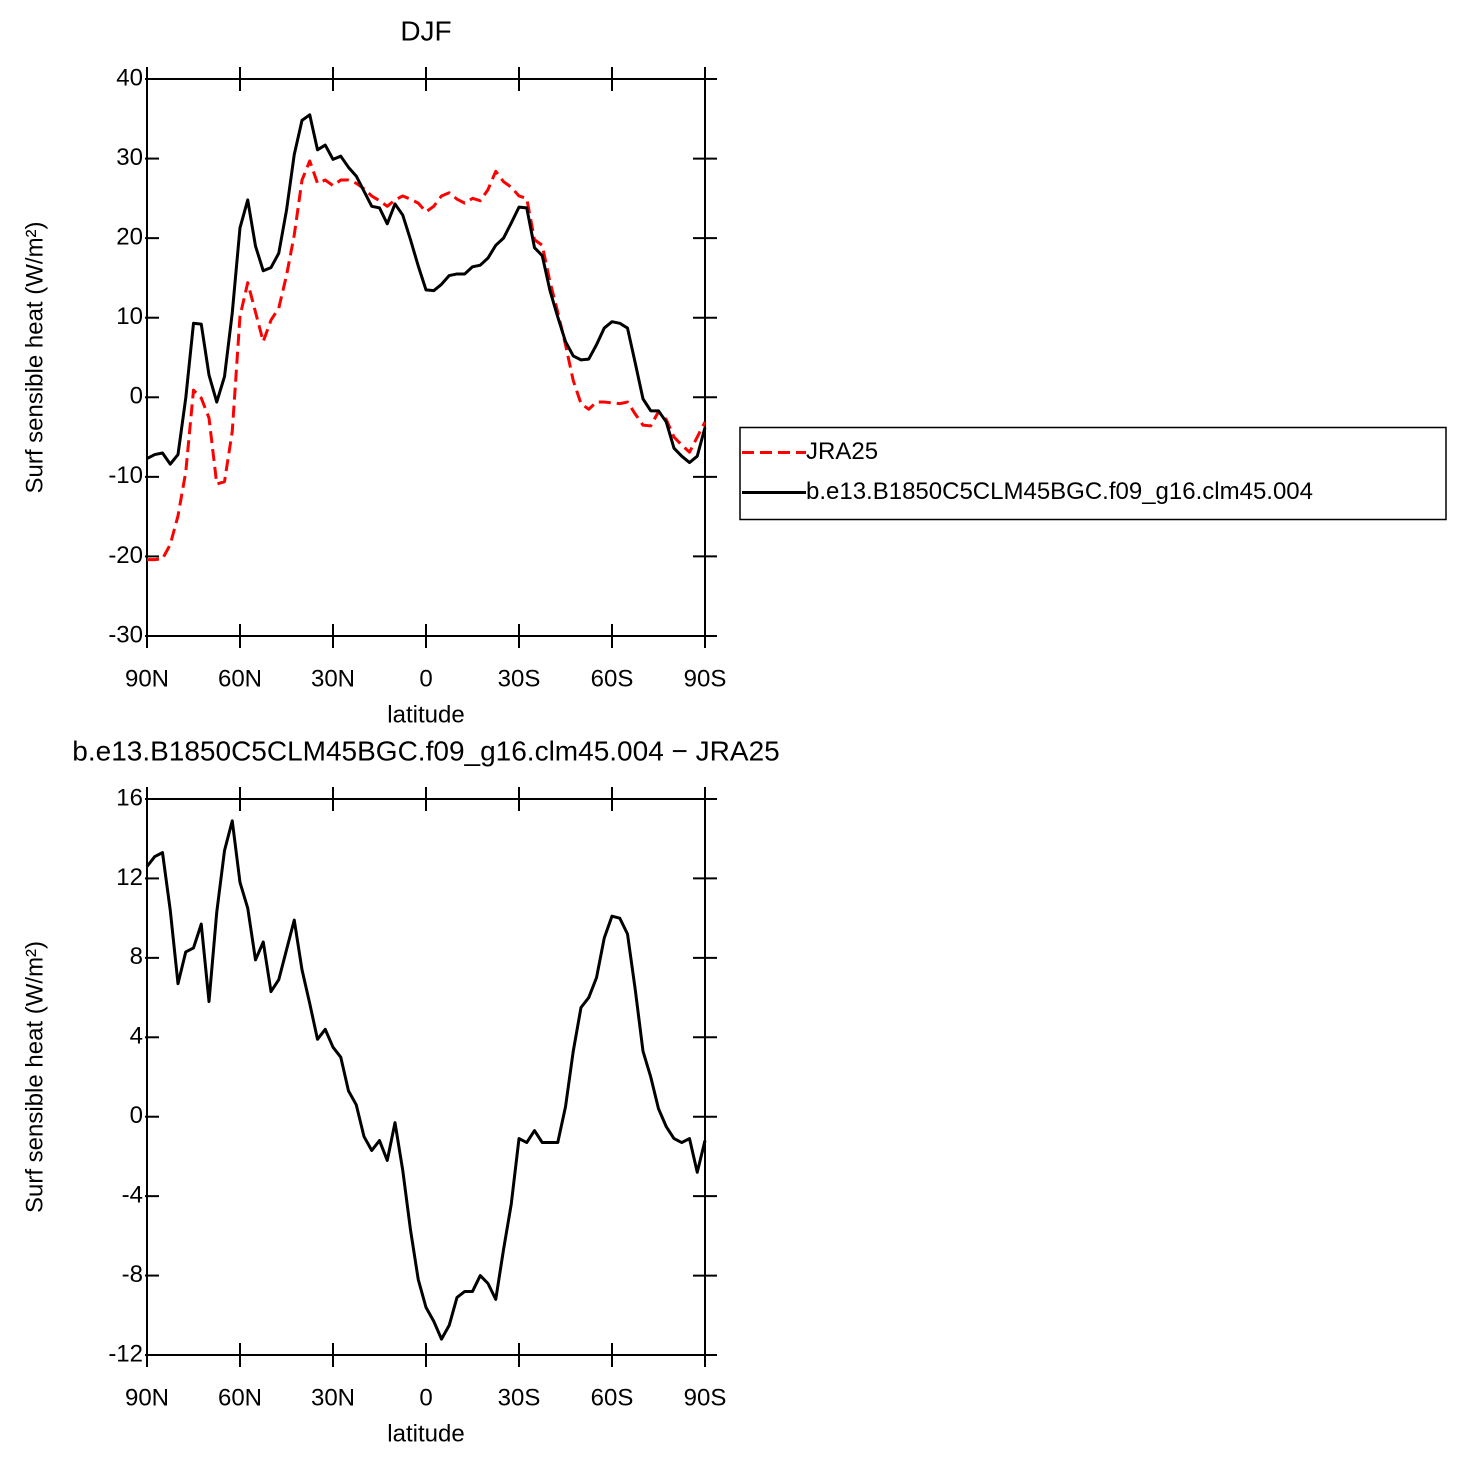  I want to click on y-tick-label: 16, so click(129, 797).